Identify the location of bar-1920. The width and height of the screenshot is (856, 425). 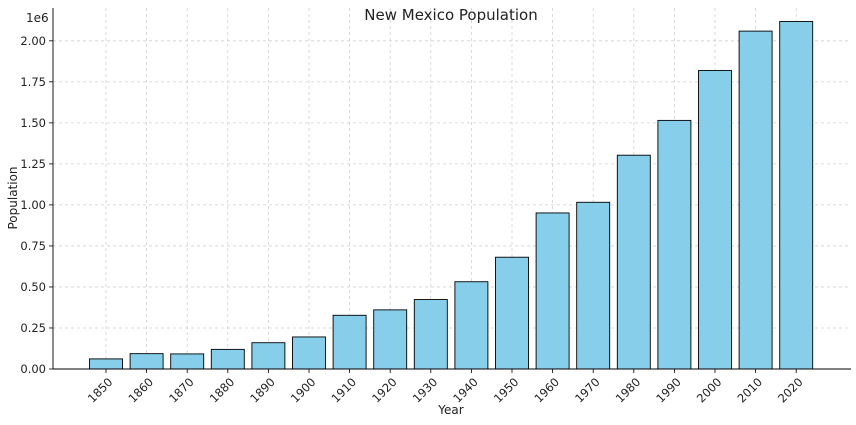
(390, 339).